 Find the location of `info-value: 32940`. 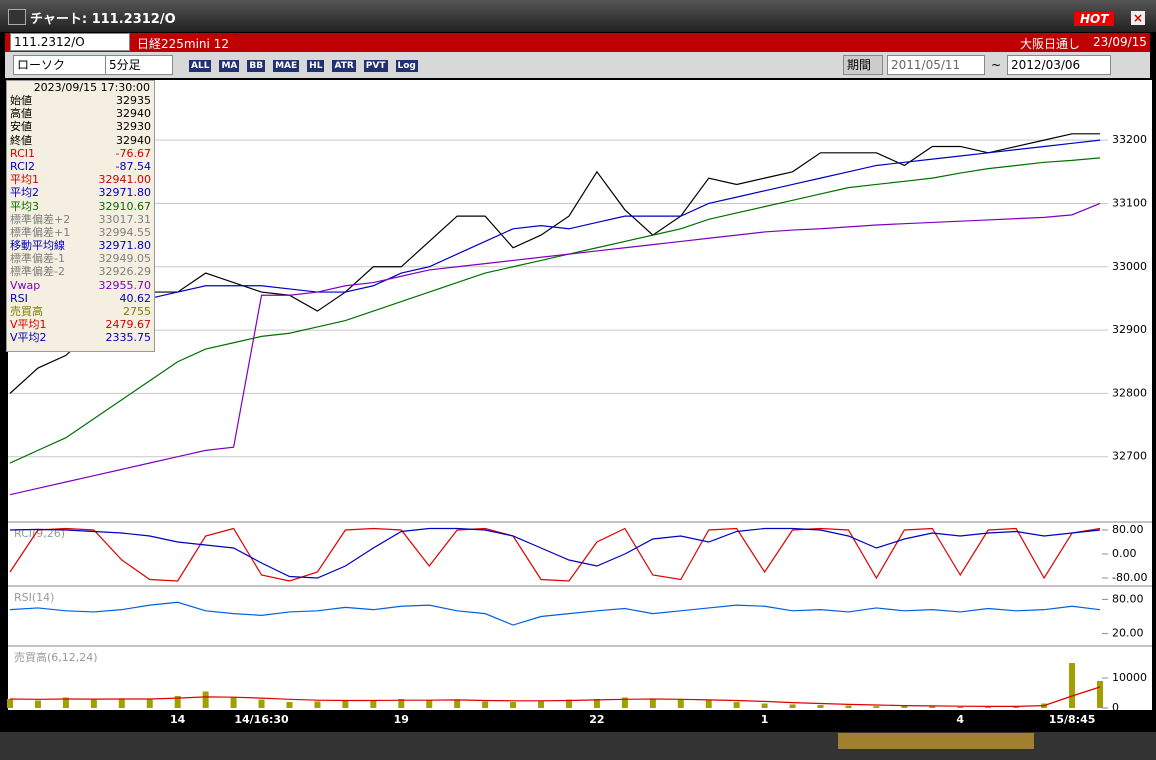

info-value: 32940 is located at coordinates (133, 140).